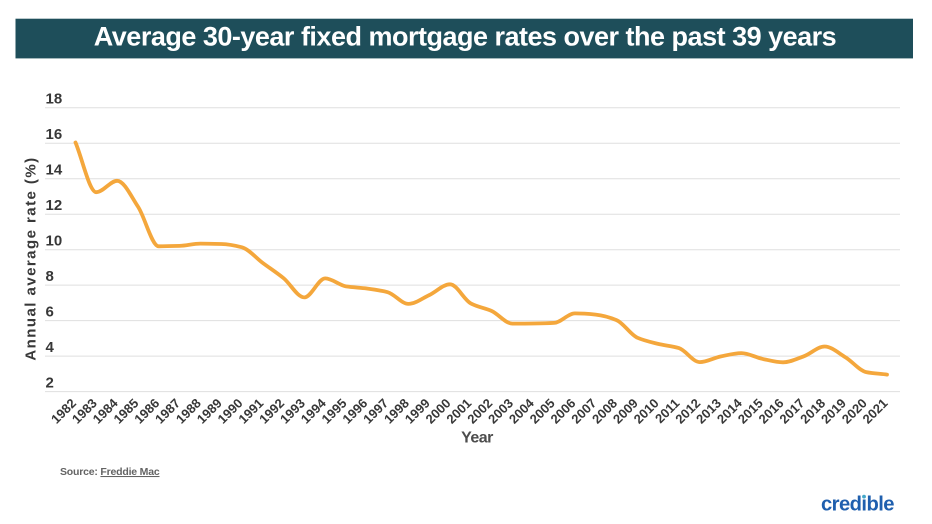 The height and width of the screenshot is (524, 932). Describe the element at coordinates (50, 276) in the screenshot. I see `svg-text: 8` at that location.